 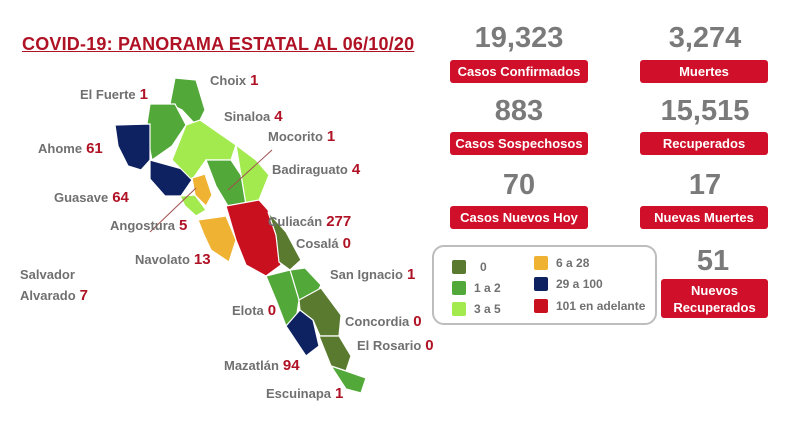 What do you see at coordinates (476, 309) in the screenshot?
I see `legend-item: 3 a 5` at bounding box center [476, 309].